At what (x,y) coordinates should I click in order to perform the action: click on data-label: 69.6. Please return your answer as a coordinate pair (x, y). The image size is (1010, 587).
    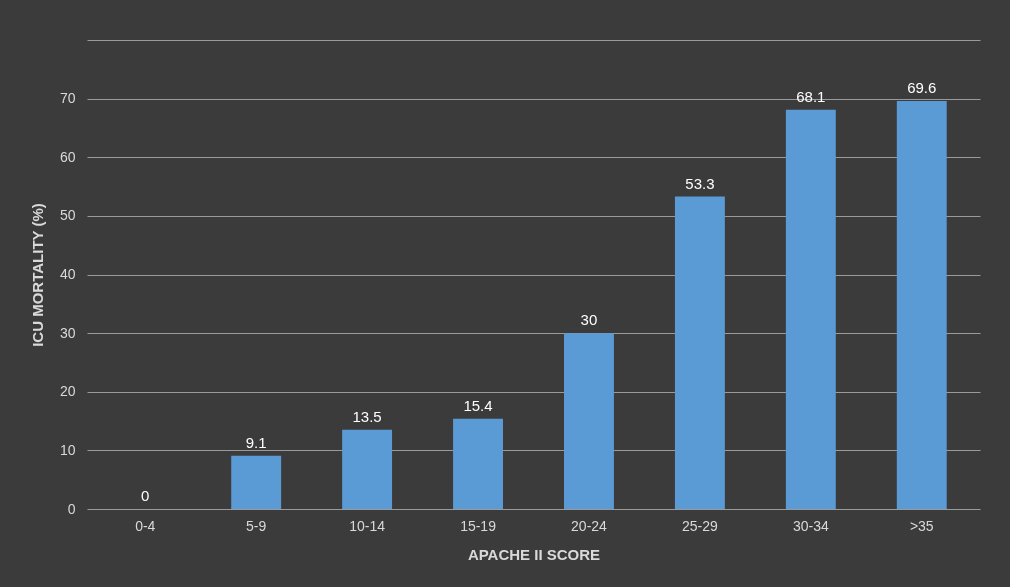
    Looking at the image, I should click on (922, 87).